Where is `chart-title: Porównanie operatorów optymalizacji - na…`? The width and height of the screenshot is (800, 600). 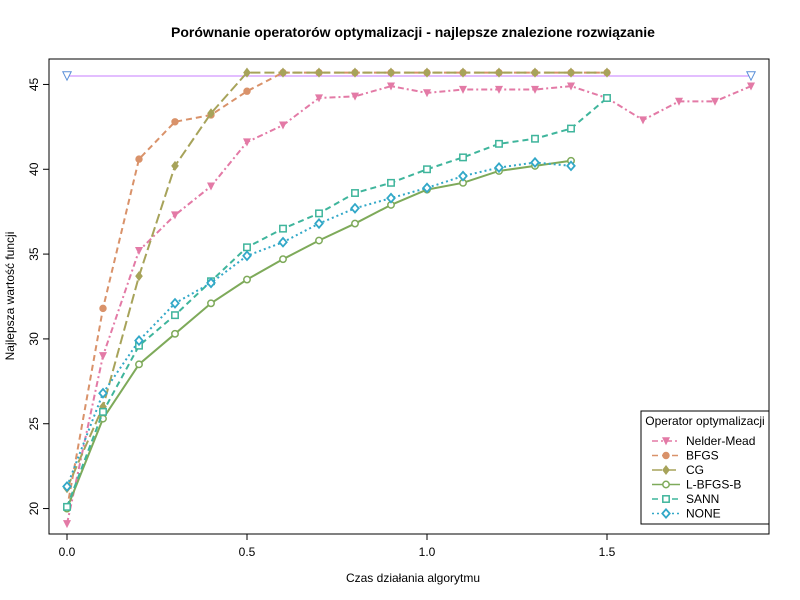 chart-title: Porównanie operatorów optymalizacji - na… is located at coordinates (413, 32).